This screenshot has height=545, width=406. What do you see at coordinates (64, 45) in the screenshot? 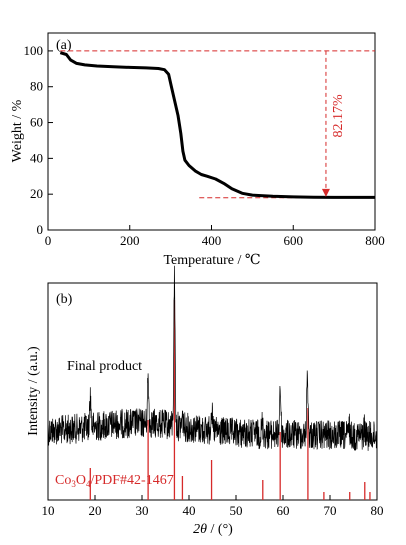
I see `tga-panel-label: (a)` at bounding box center [64, 45].